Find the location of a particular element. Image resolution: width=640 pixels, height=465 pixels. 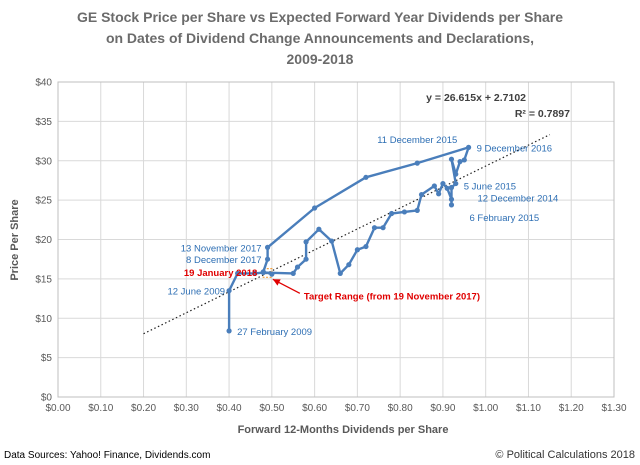

y-tick-label: $20 is located at coordinates (43, 240).